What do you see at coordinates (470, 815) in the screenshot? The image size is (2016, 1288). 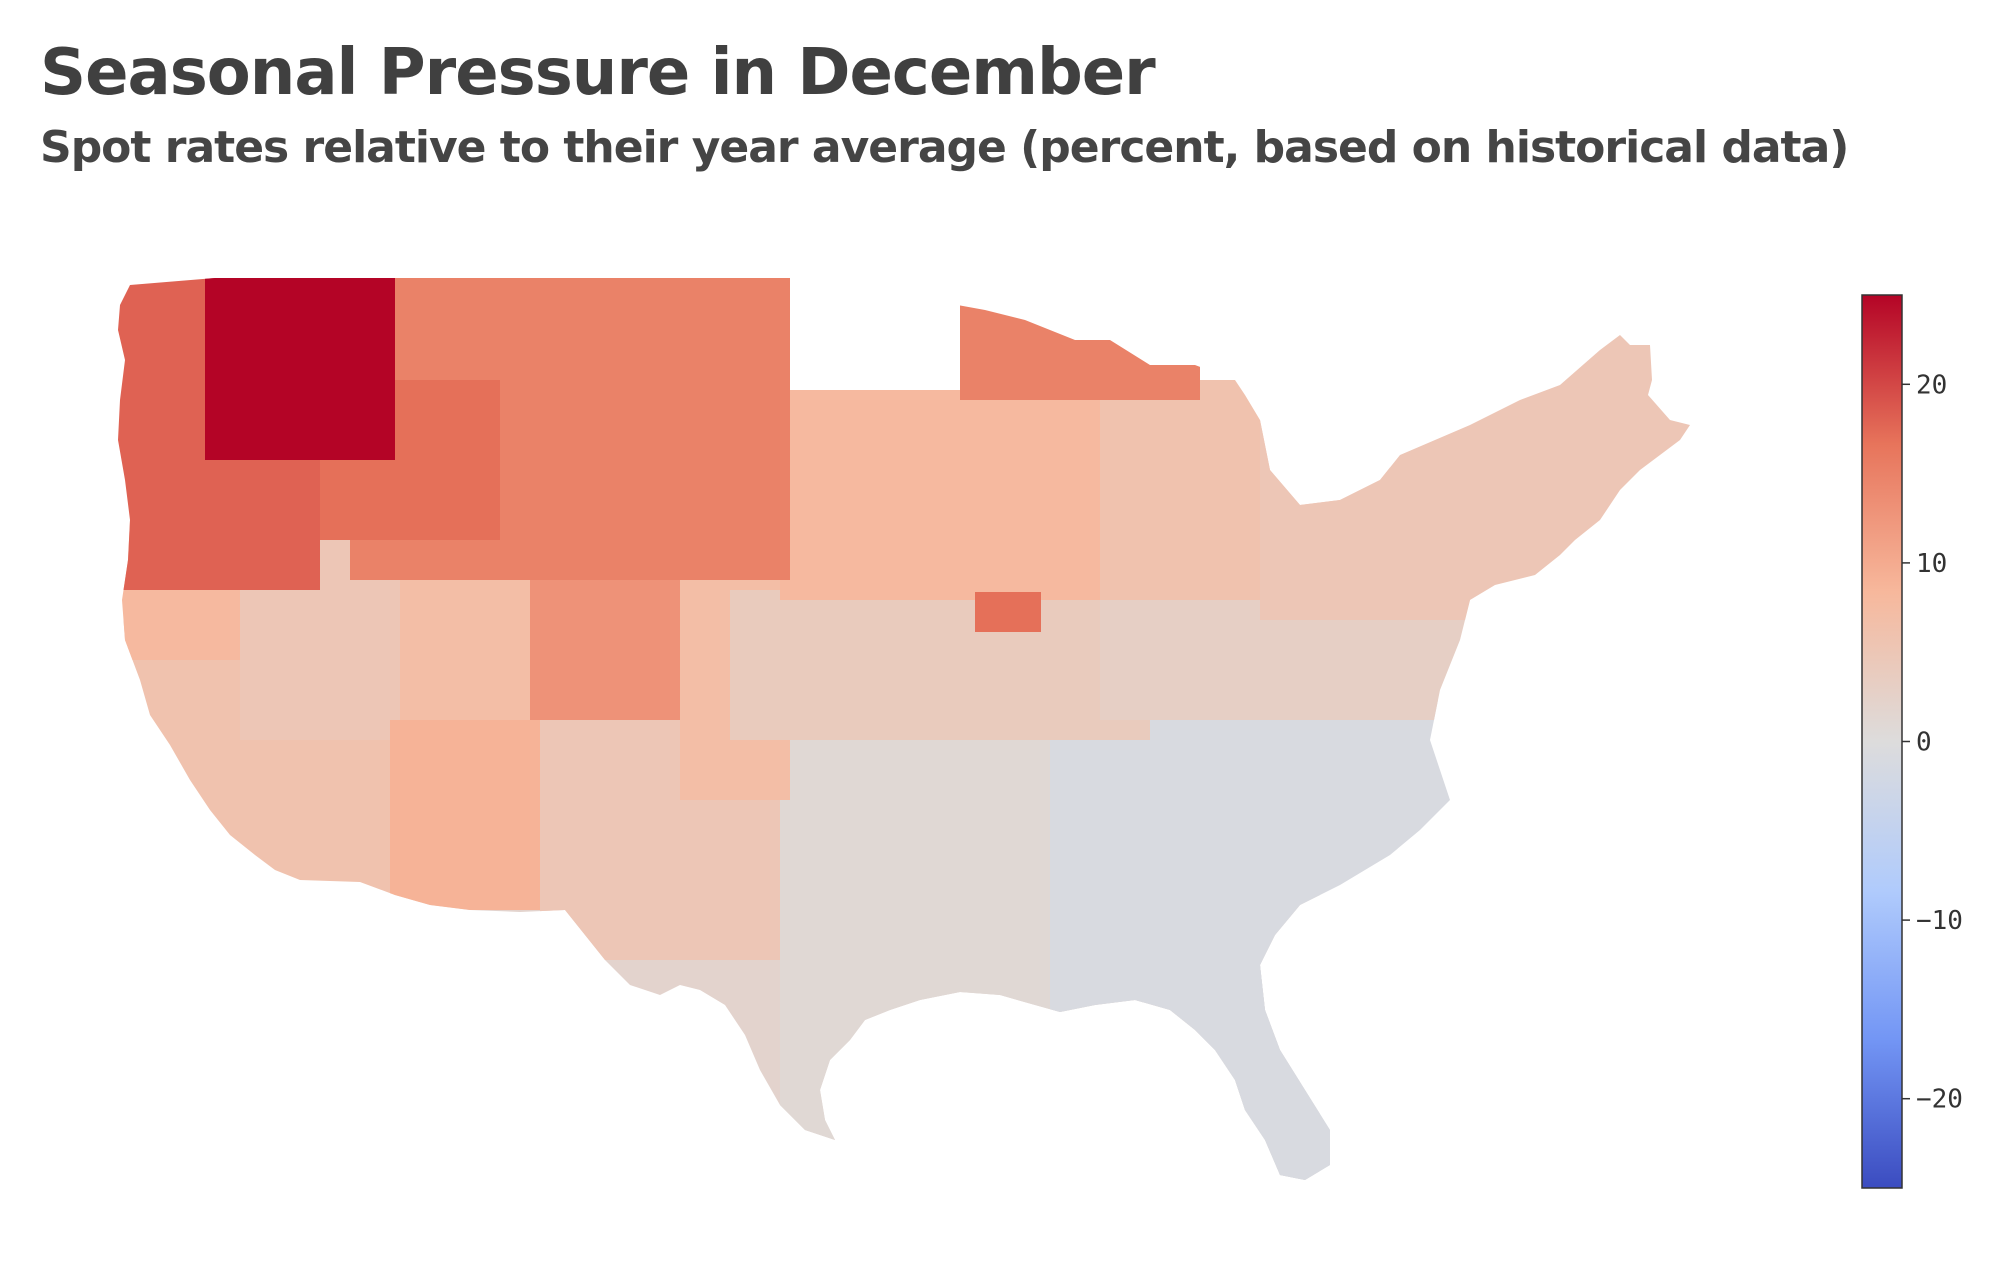 I see `region-arizona` at bounding box center [470, 815].